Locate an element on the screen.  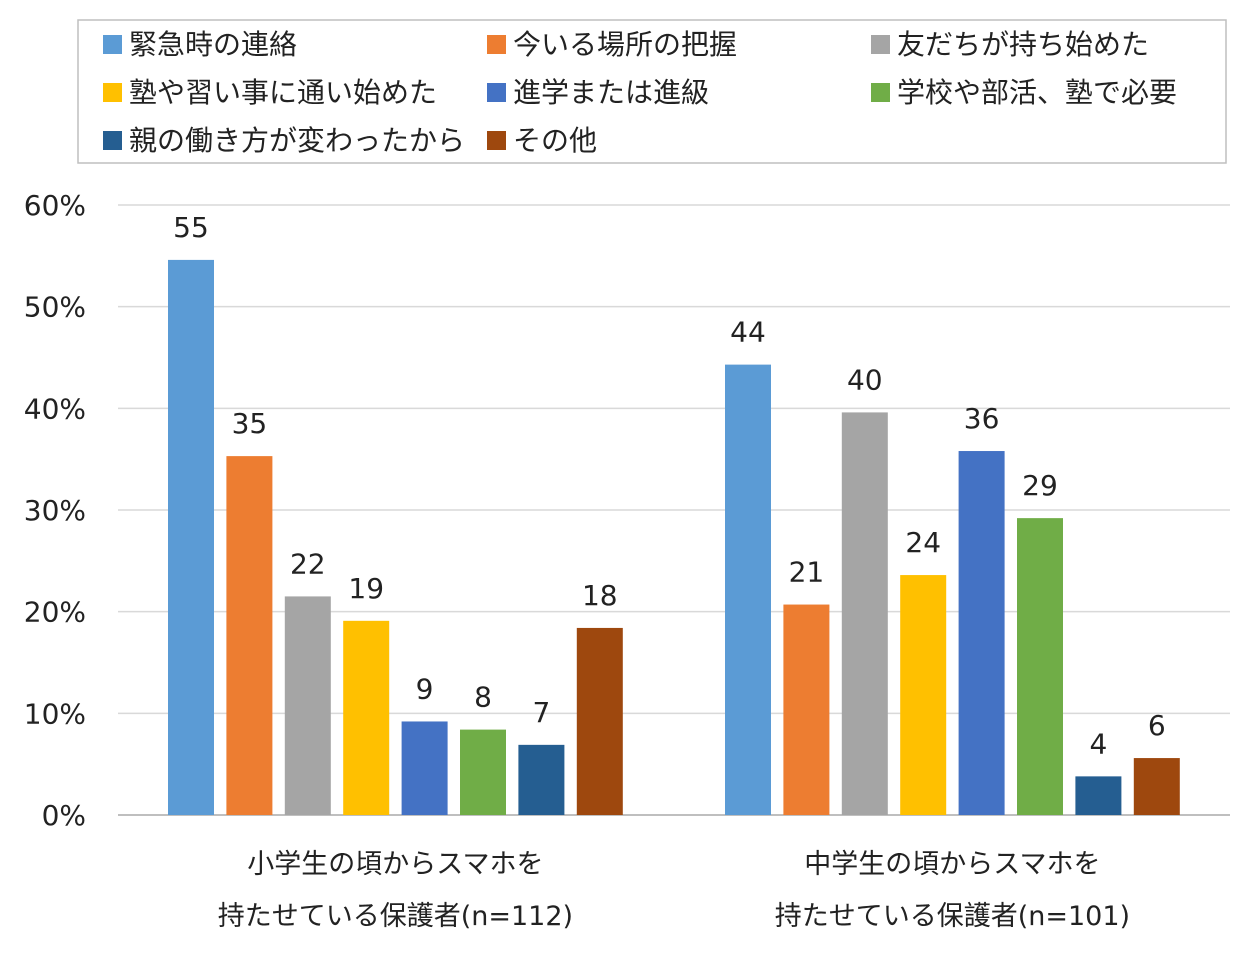
y-tick-label: 0% is located at coordinates (64, 815).